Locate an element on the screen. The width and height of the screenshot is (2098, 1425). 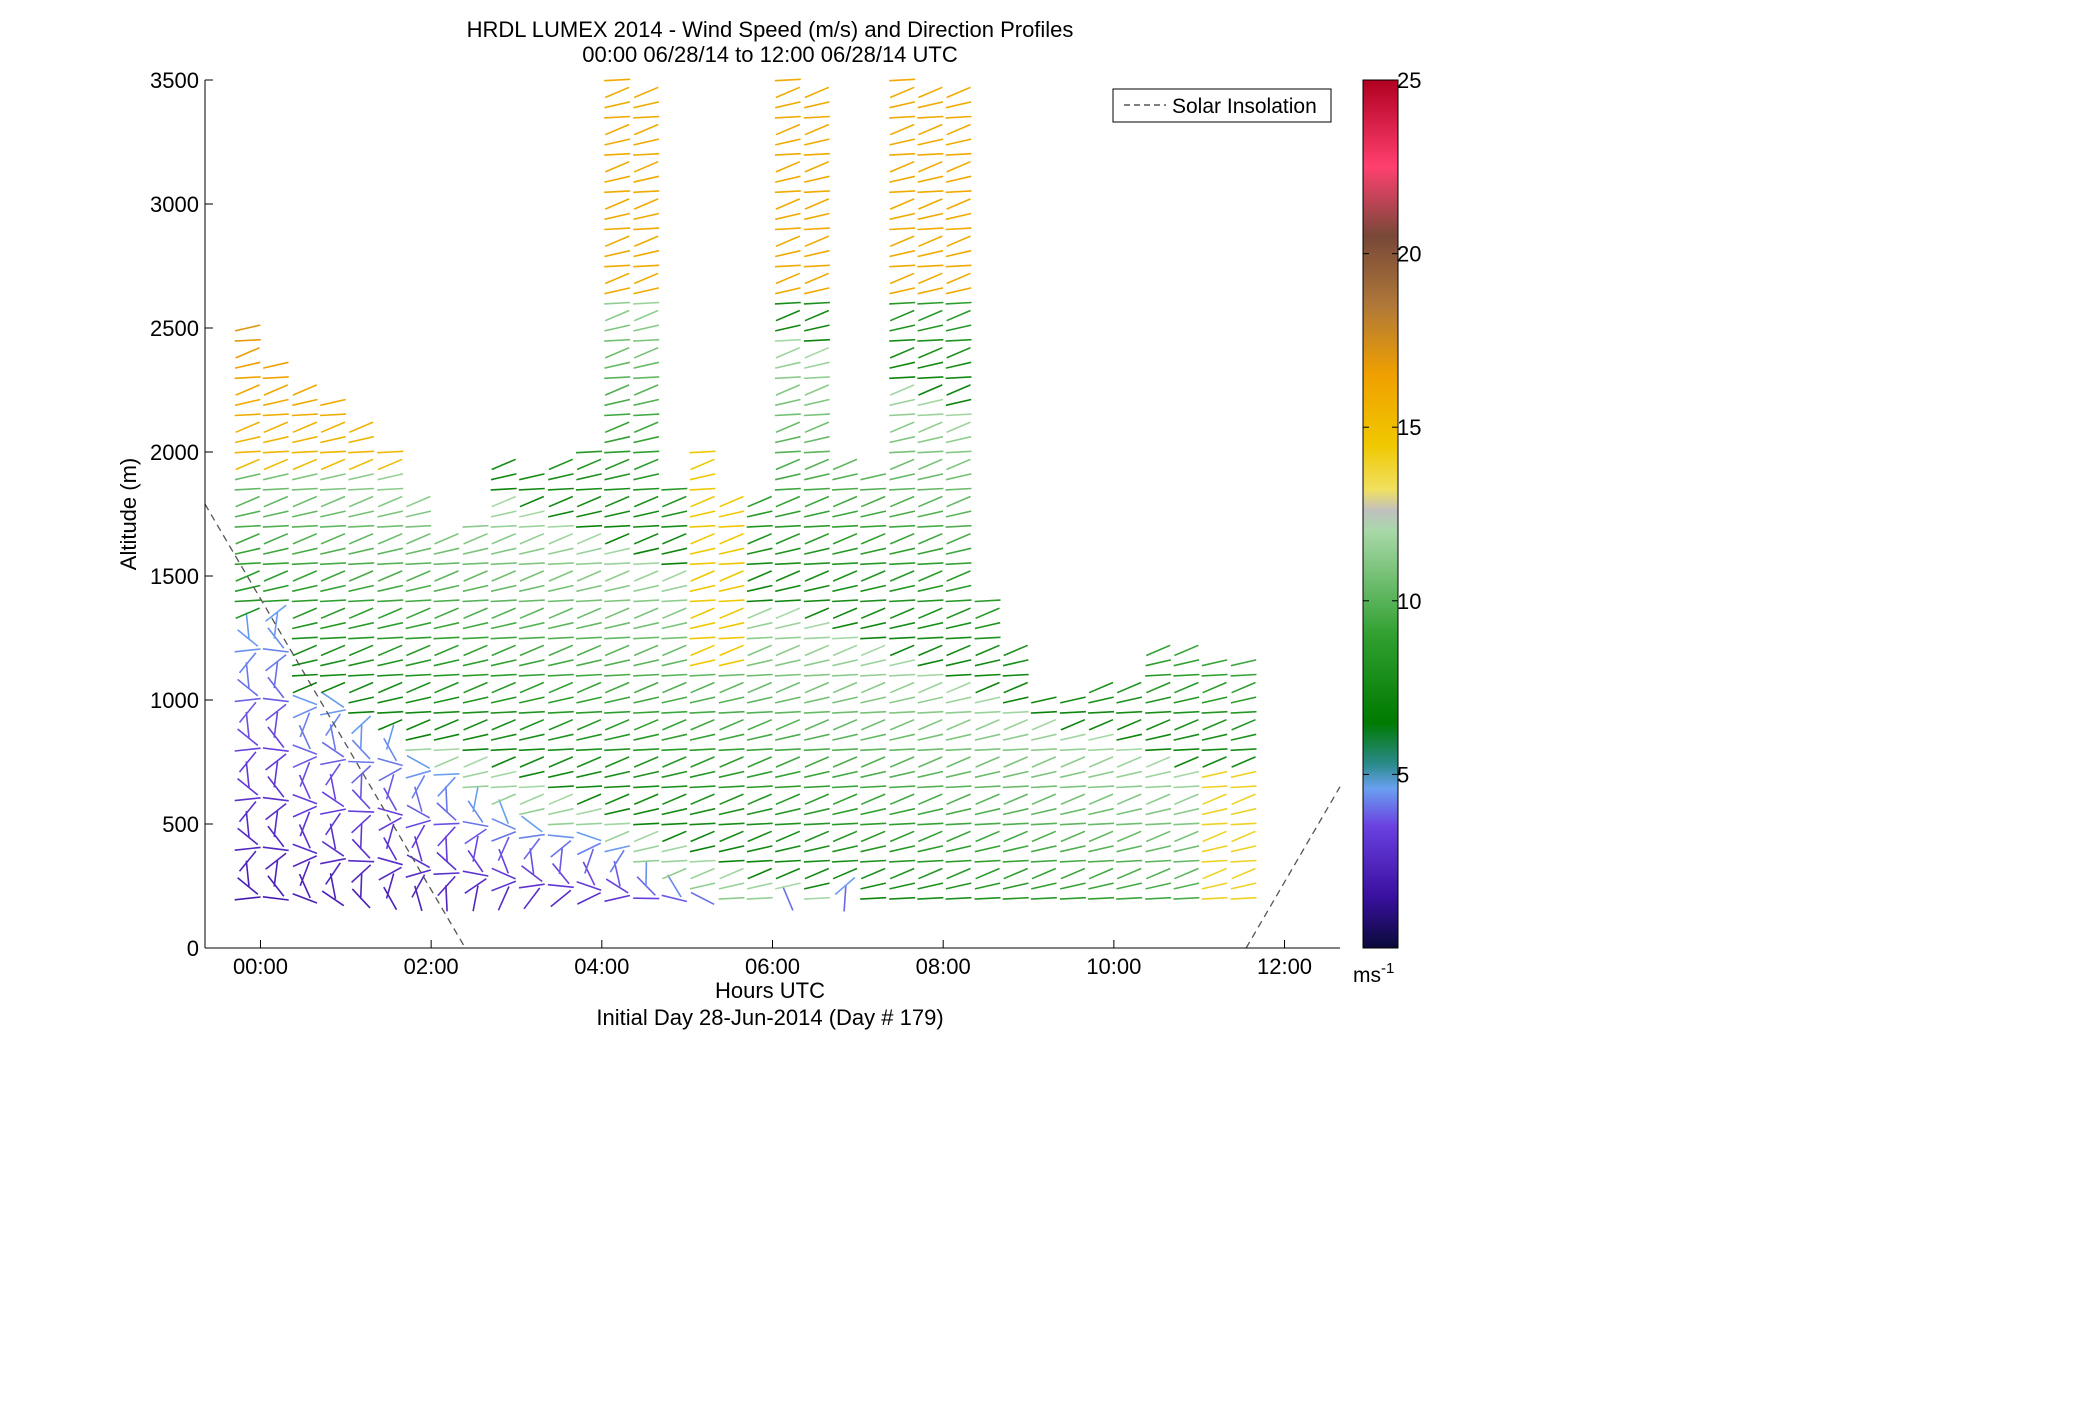
y-tick-label: 1000 is located at coordinates (174, 700).